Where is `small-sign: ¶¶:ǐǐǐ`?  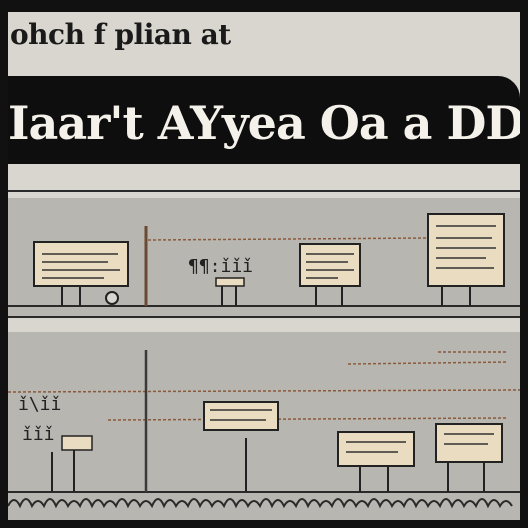 small-sign: ¶¶:ǐǐǐ is located at coordinates (220, 281).